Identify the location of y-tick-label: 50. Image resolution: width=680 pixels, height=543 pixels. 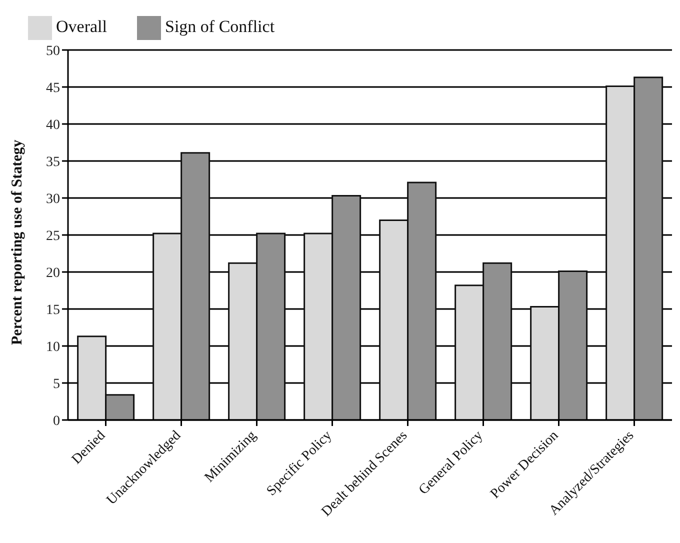
(53, 51).